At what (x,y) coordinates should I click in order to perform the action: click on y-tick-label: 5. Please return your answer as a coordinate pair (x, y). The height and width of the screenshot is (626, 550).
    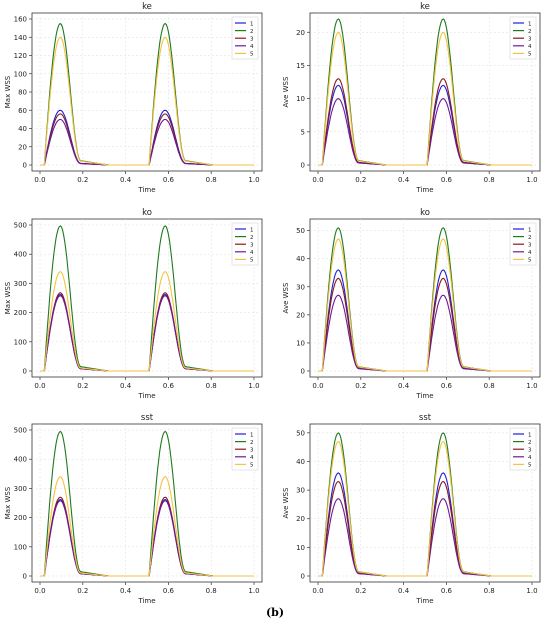
    Looking at the image, I should click on (303, 132).